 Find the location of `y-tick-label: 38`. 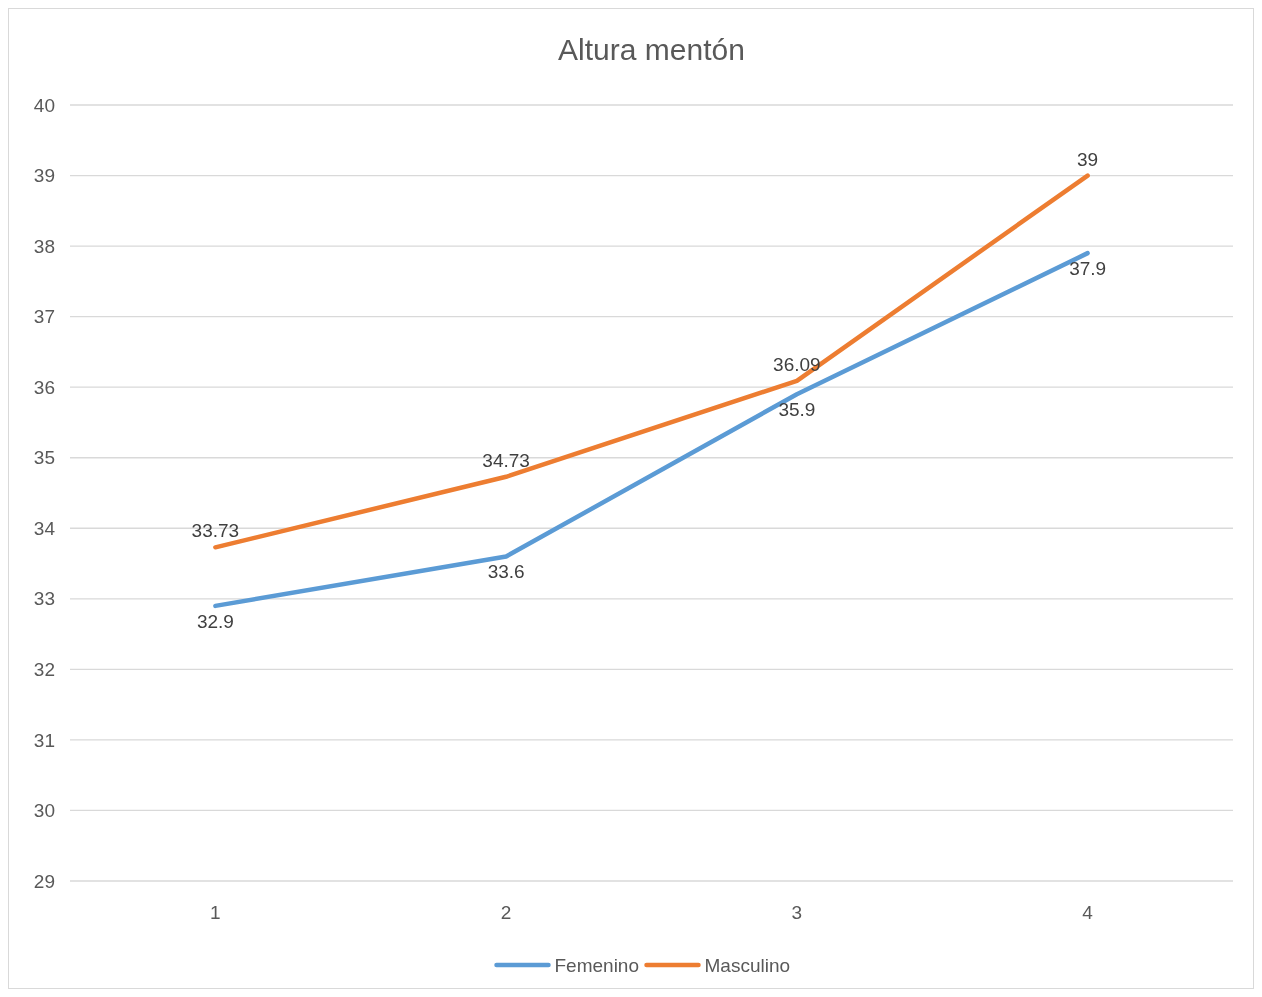

y-tick-label: 38 is located at coordinates (44, 246).